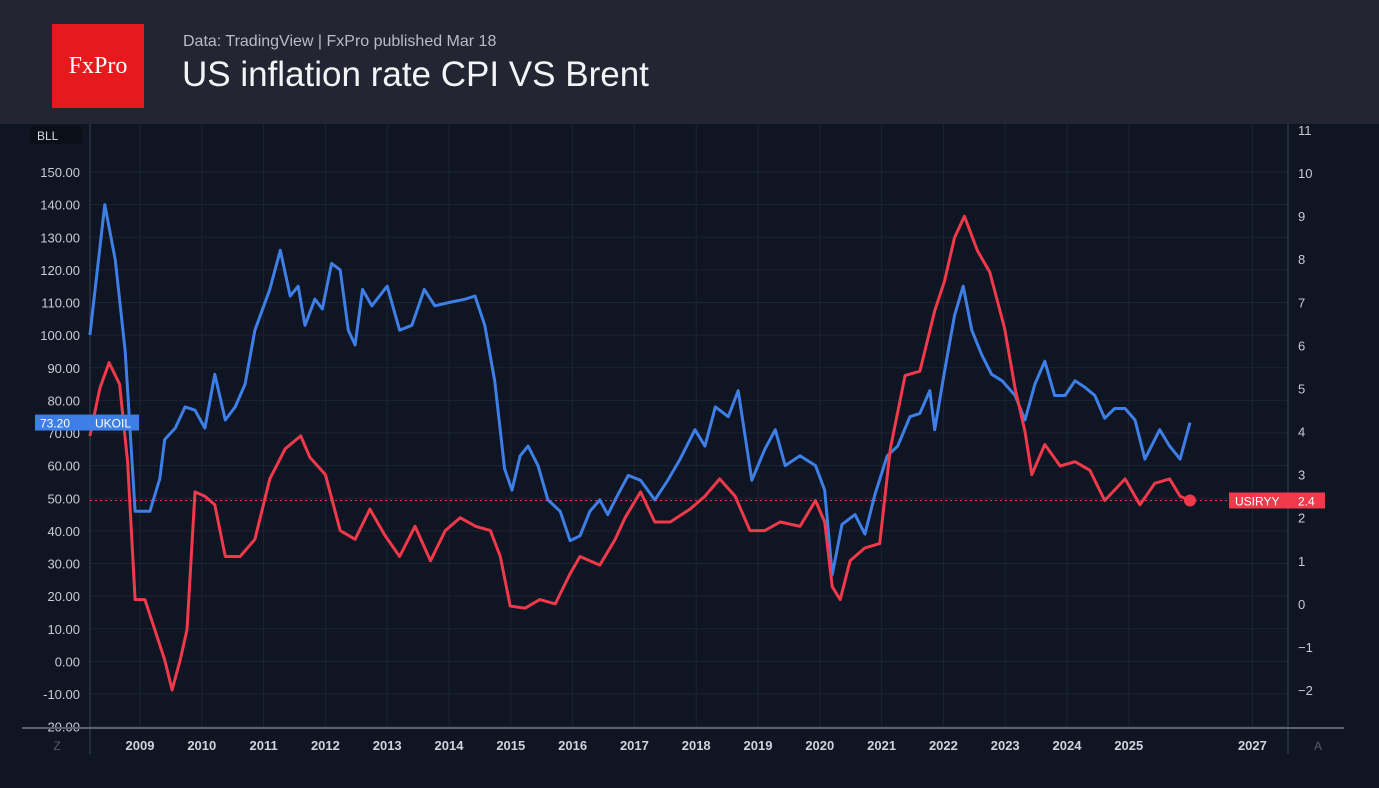 This screenshot has height=788, width=1379. Describe the element at coordinates (63, 400) in the screenshot. I see `left-axis-tick: 80.00` at that location.